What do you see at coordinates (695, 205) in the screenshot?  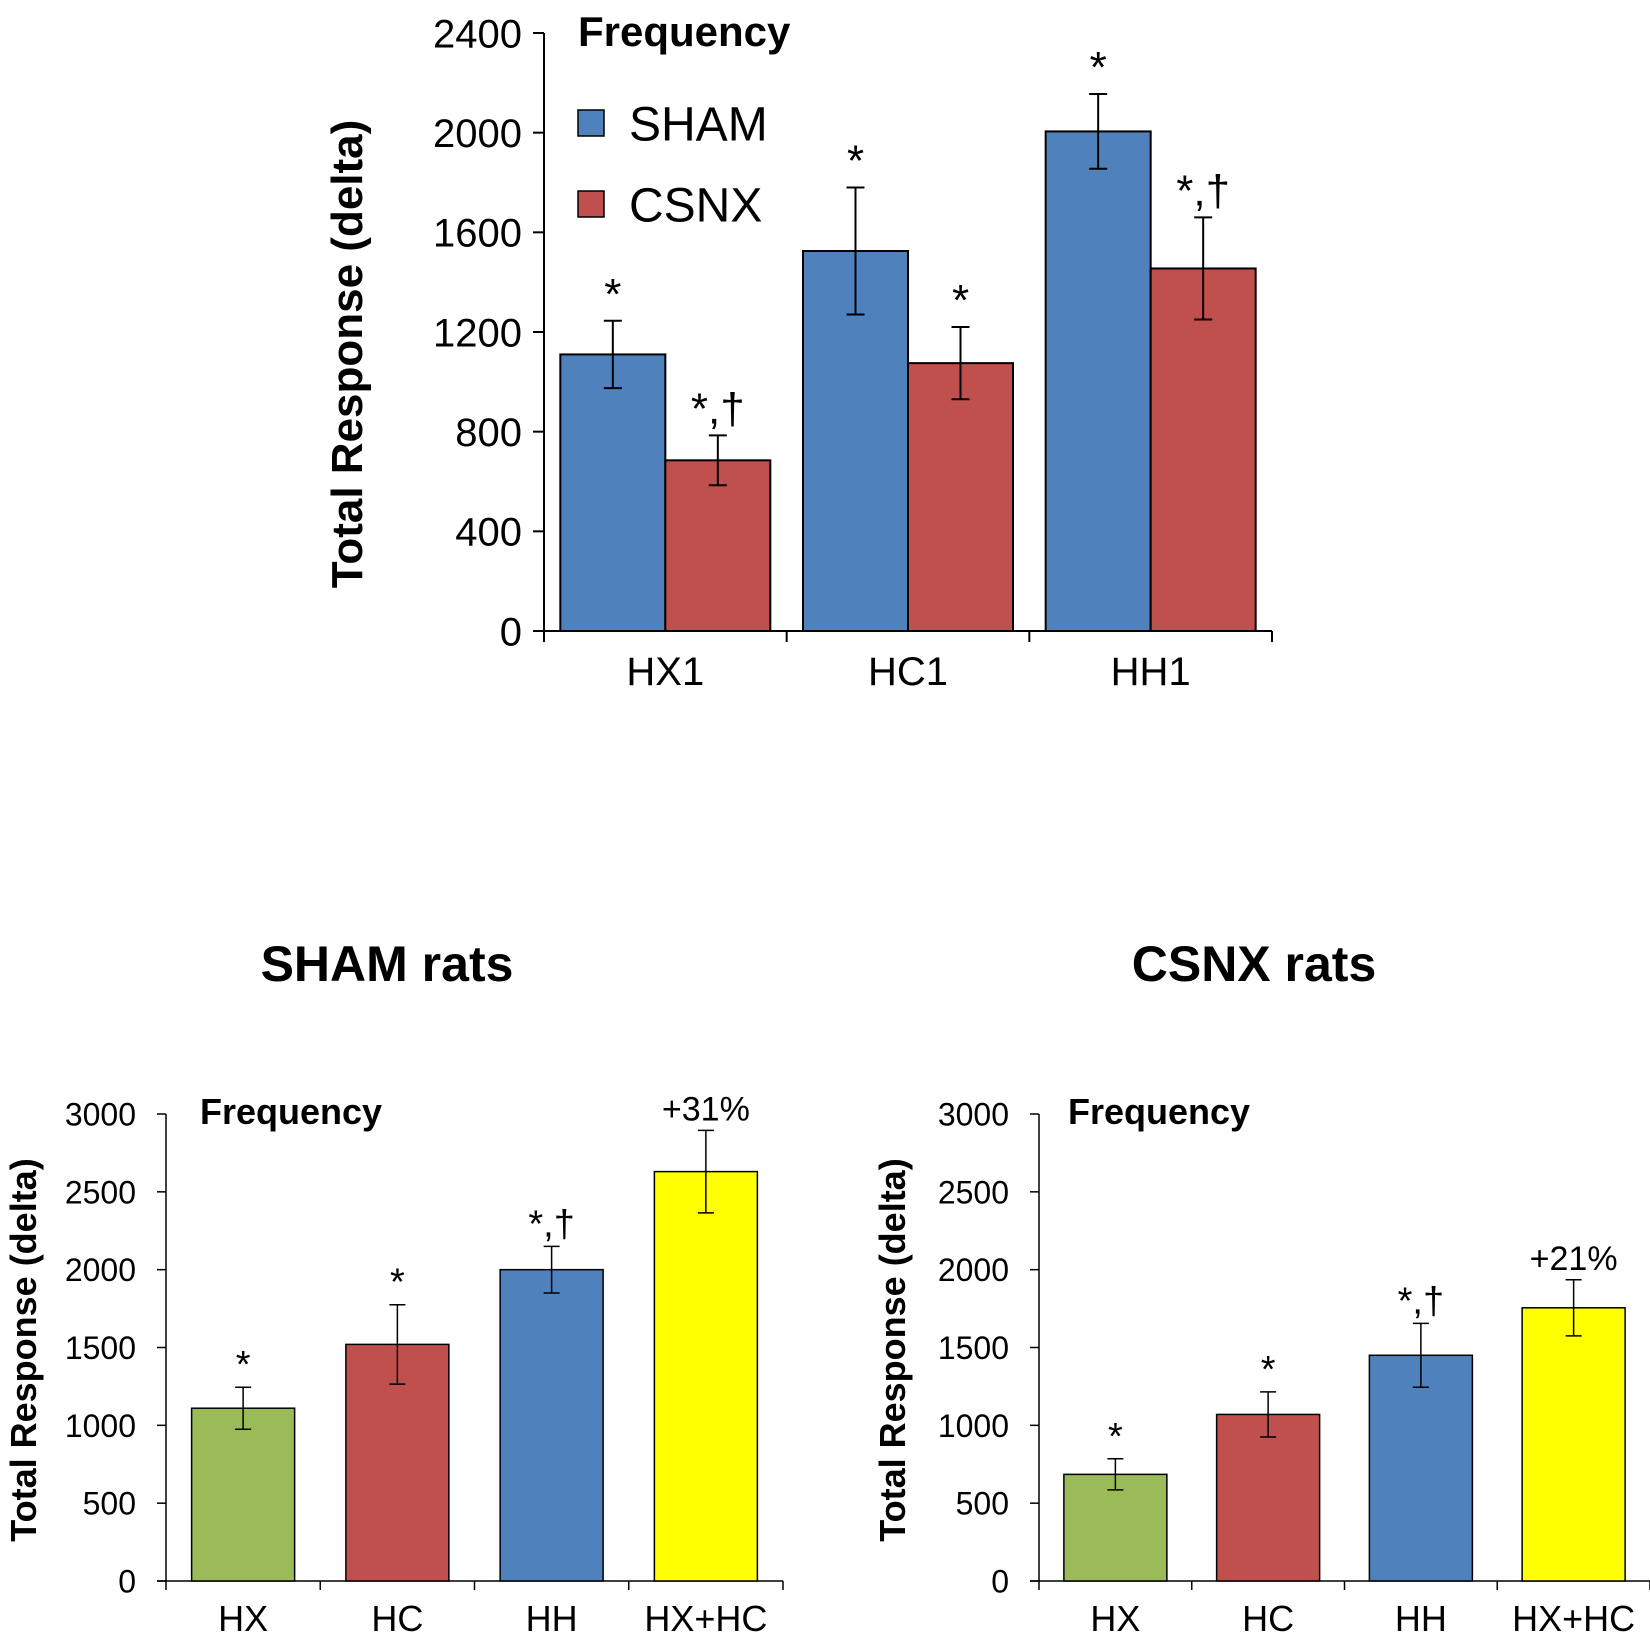 I see `legend-label: CSNX` at bounding box center [695, 205].